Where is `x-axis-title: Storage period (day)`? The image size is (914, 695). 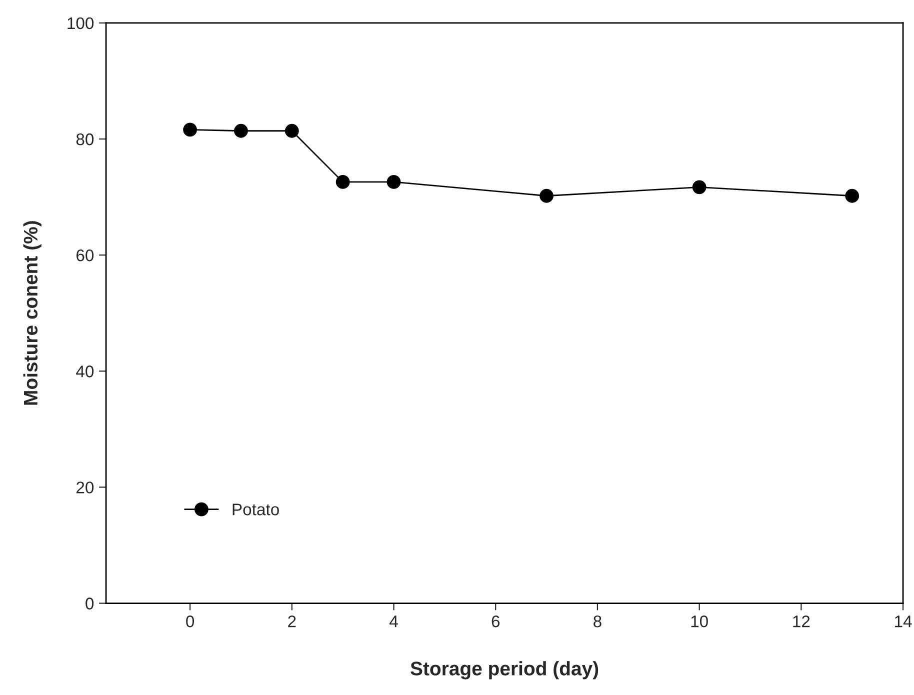
x-axis-title: Storage period (day) is located at coordinates (504, 670).